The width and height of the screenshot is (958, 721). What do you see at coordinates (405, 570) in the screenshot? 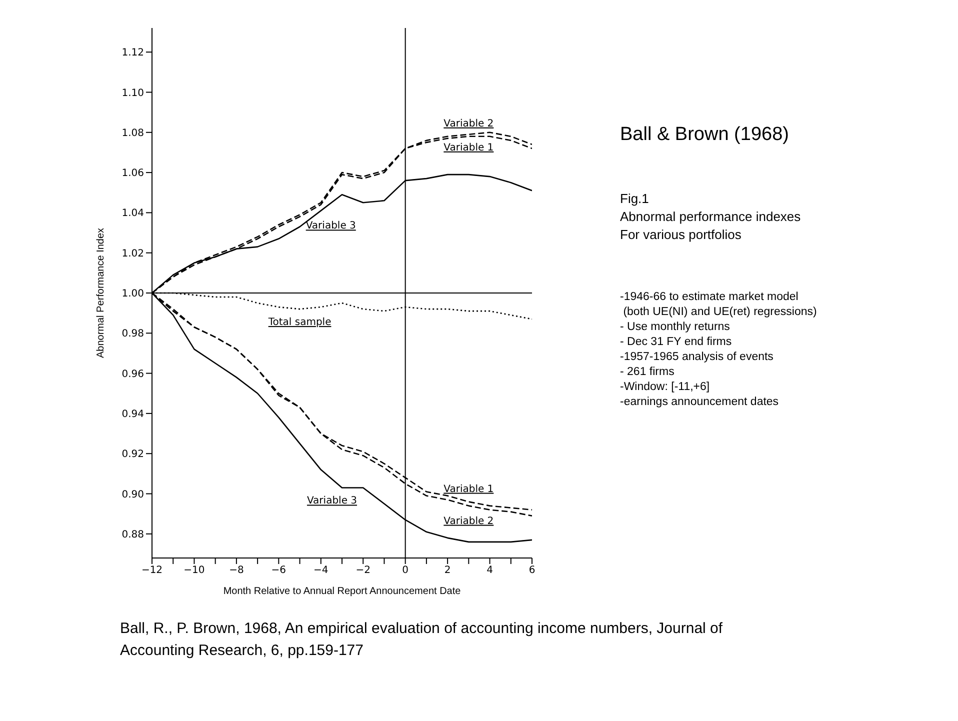
I see `x-tick-label: 0` at bounding box center [405, 570].